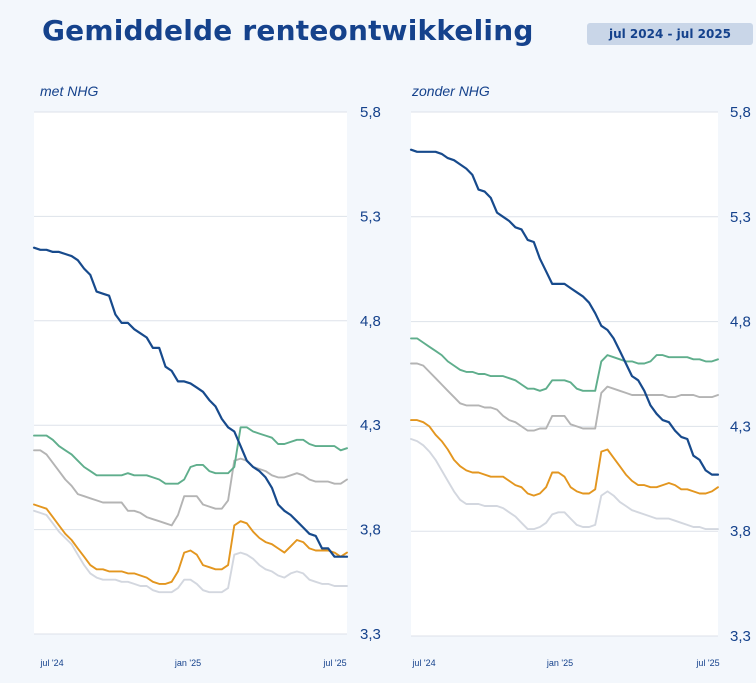 This screenshot has width=756, height=683. Describe the element at coordinates (288, 30) in the screenshot. I see `page-title: Gemiddelde renteontwikkeling` at that location.